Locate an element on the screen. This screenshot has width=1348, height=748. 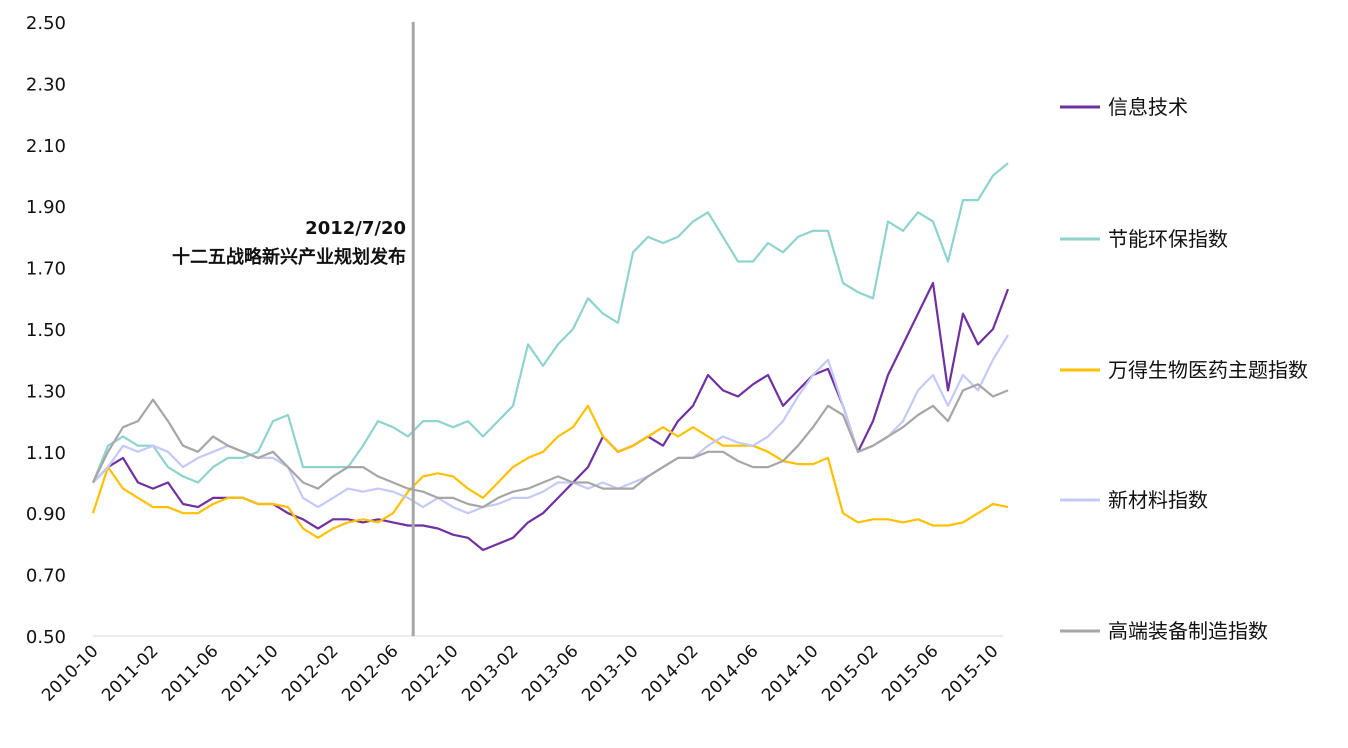
x-tick-label: 2014-06 is located at coordinates (730, 673).